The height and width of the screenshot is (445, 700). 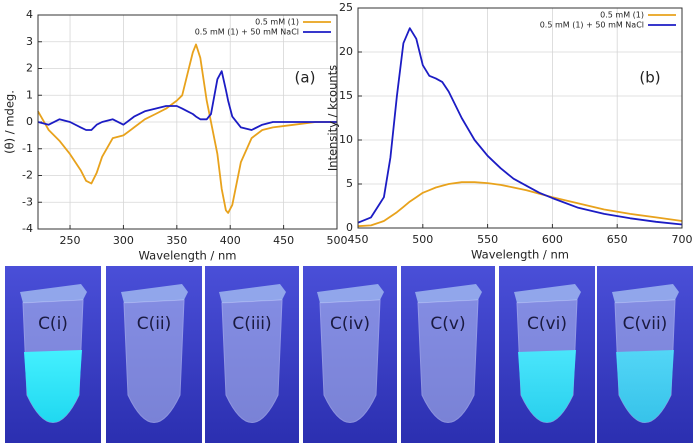 I want to click on x-tick-label: 700, so click(x=682, y=239).